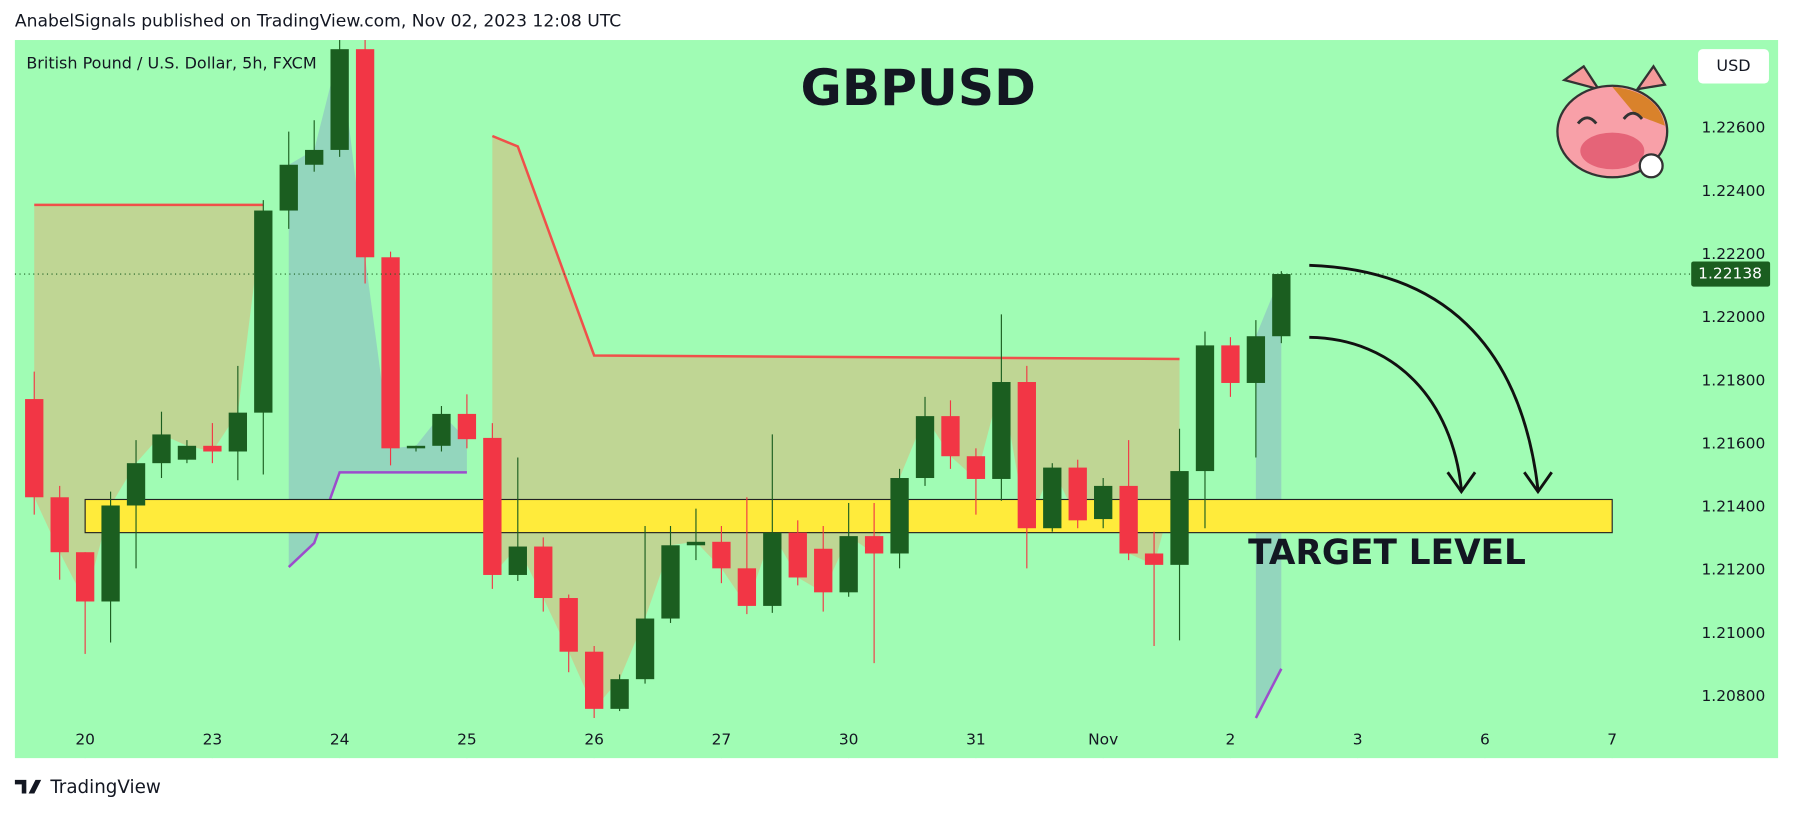  Describe the element at coordinates (1733, 443) in the screenshot. I see `y-tick-label: 1.21600` at that location.